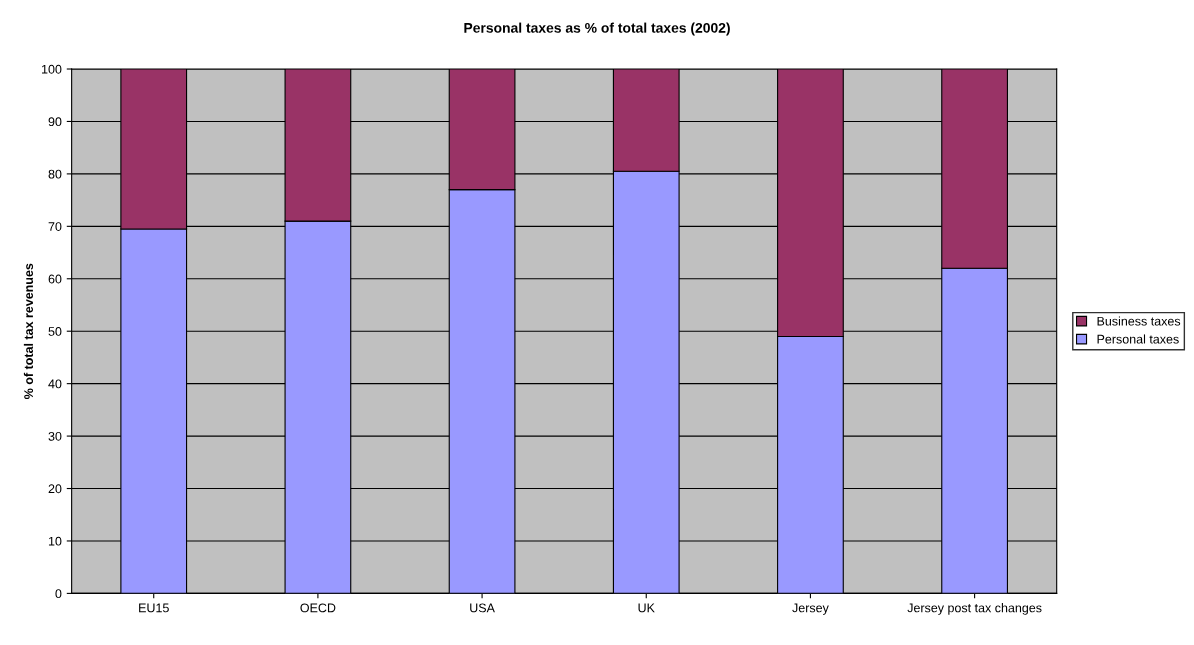 The image size is (1194, 645). What do you see at coordinates (318, 608) in the screenshot?
I see `x-tick-label: OECD` at bounding box center [318, 608].